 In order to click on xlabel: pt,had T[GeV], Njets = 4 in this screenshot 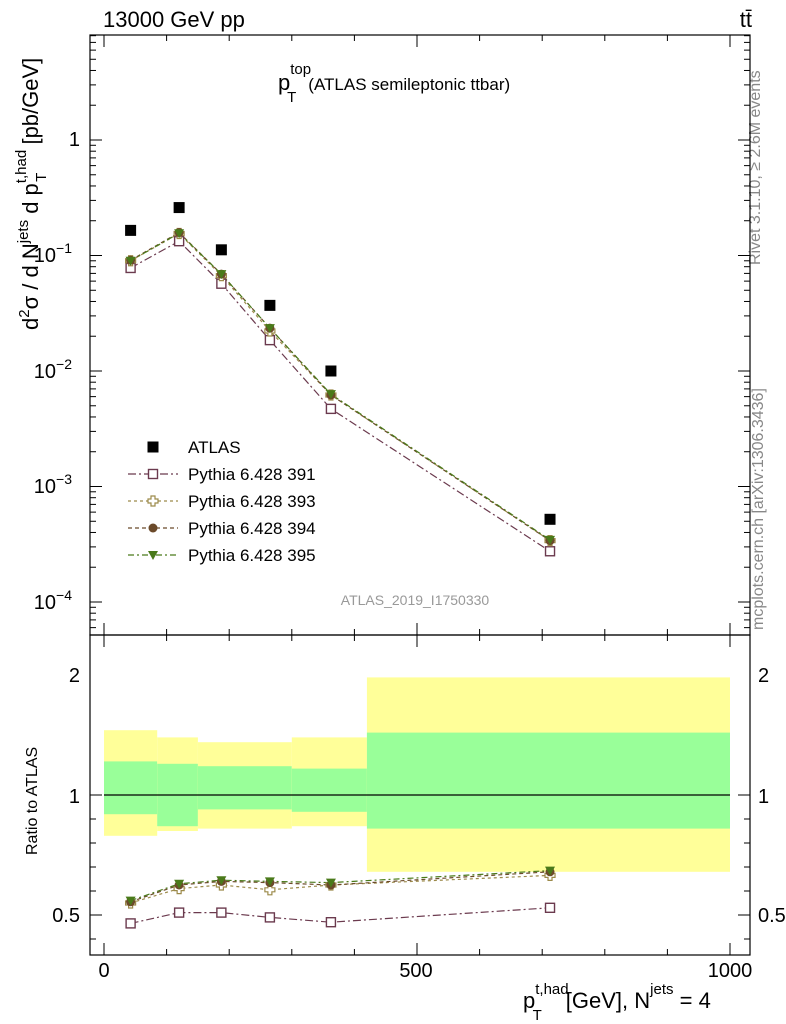, I will do `click(617, 1002)`.